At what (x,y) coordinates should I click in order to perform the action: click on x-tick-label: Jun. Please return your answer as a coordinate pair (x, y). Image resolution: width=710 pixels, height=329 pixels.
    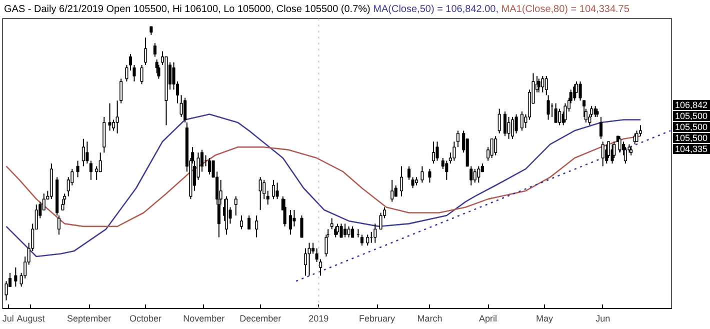
    Looking at the image, I should click on (603, 319).